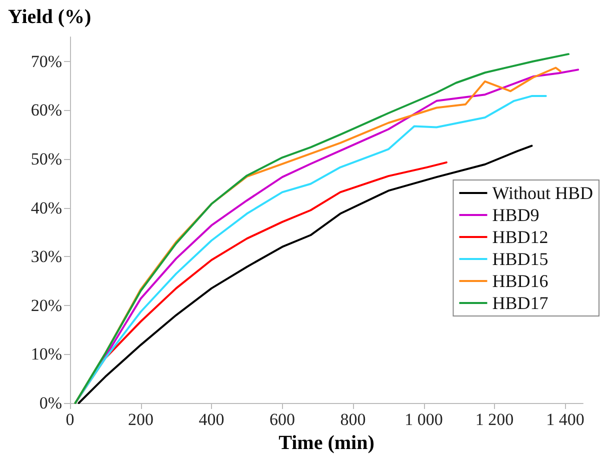 This screenshot has height=460, width=605. Describe the element at coordinates (494, 419) in the screenshot. I see `x-tick-label: 1 200` at that location.